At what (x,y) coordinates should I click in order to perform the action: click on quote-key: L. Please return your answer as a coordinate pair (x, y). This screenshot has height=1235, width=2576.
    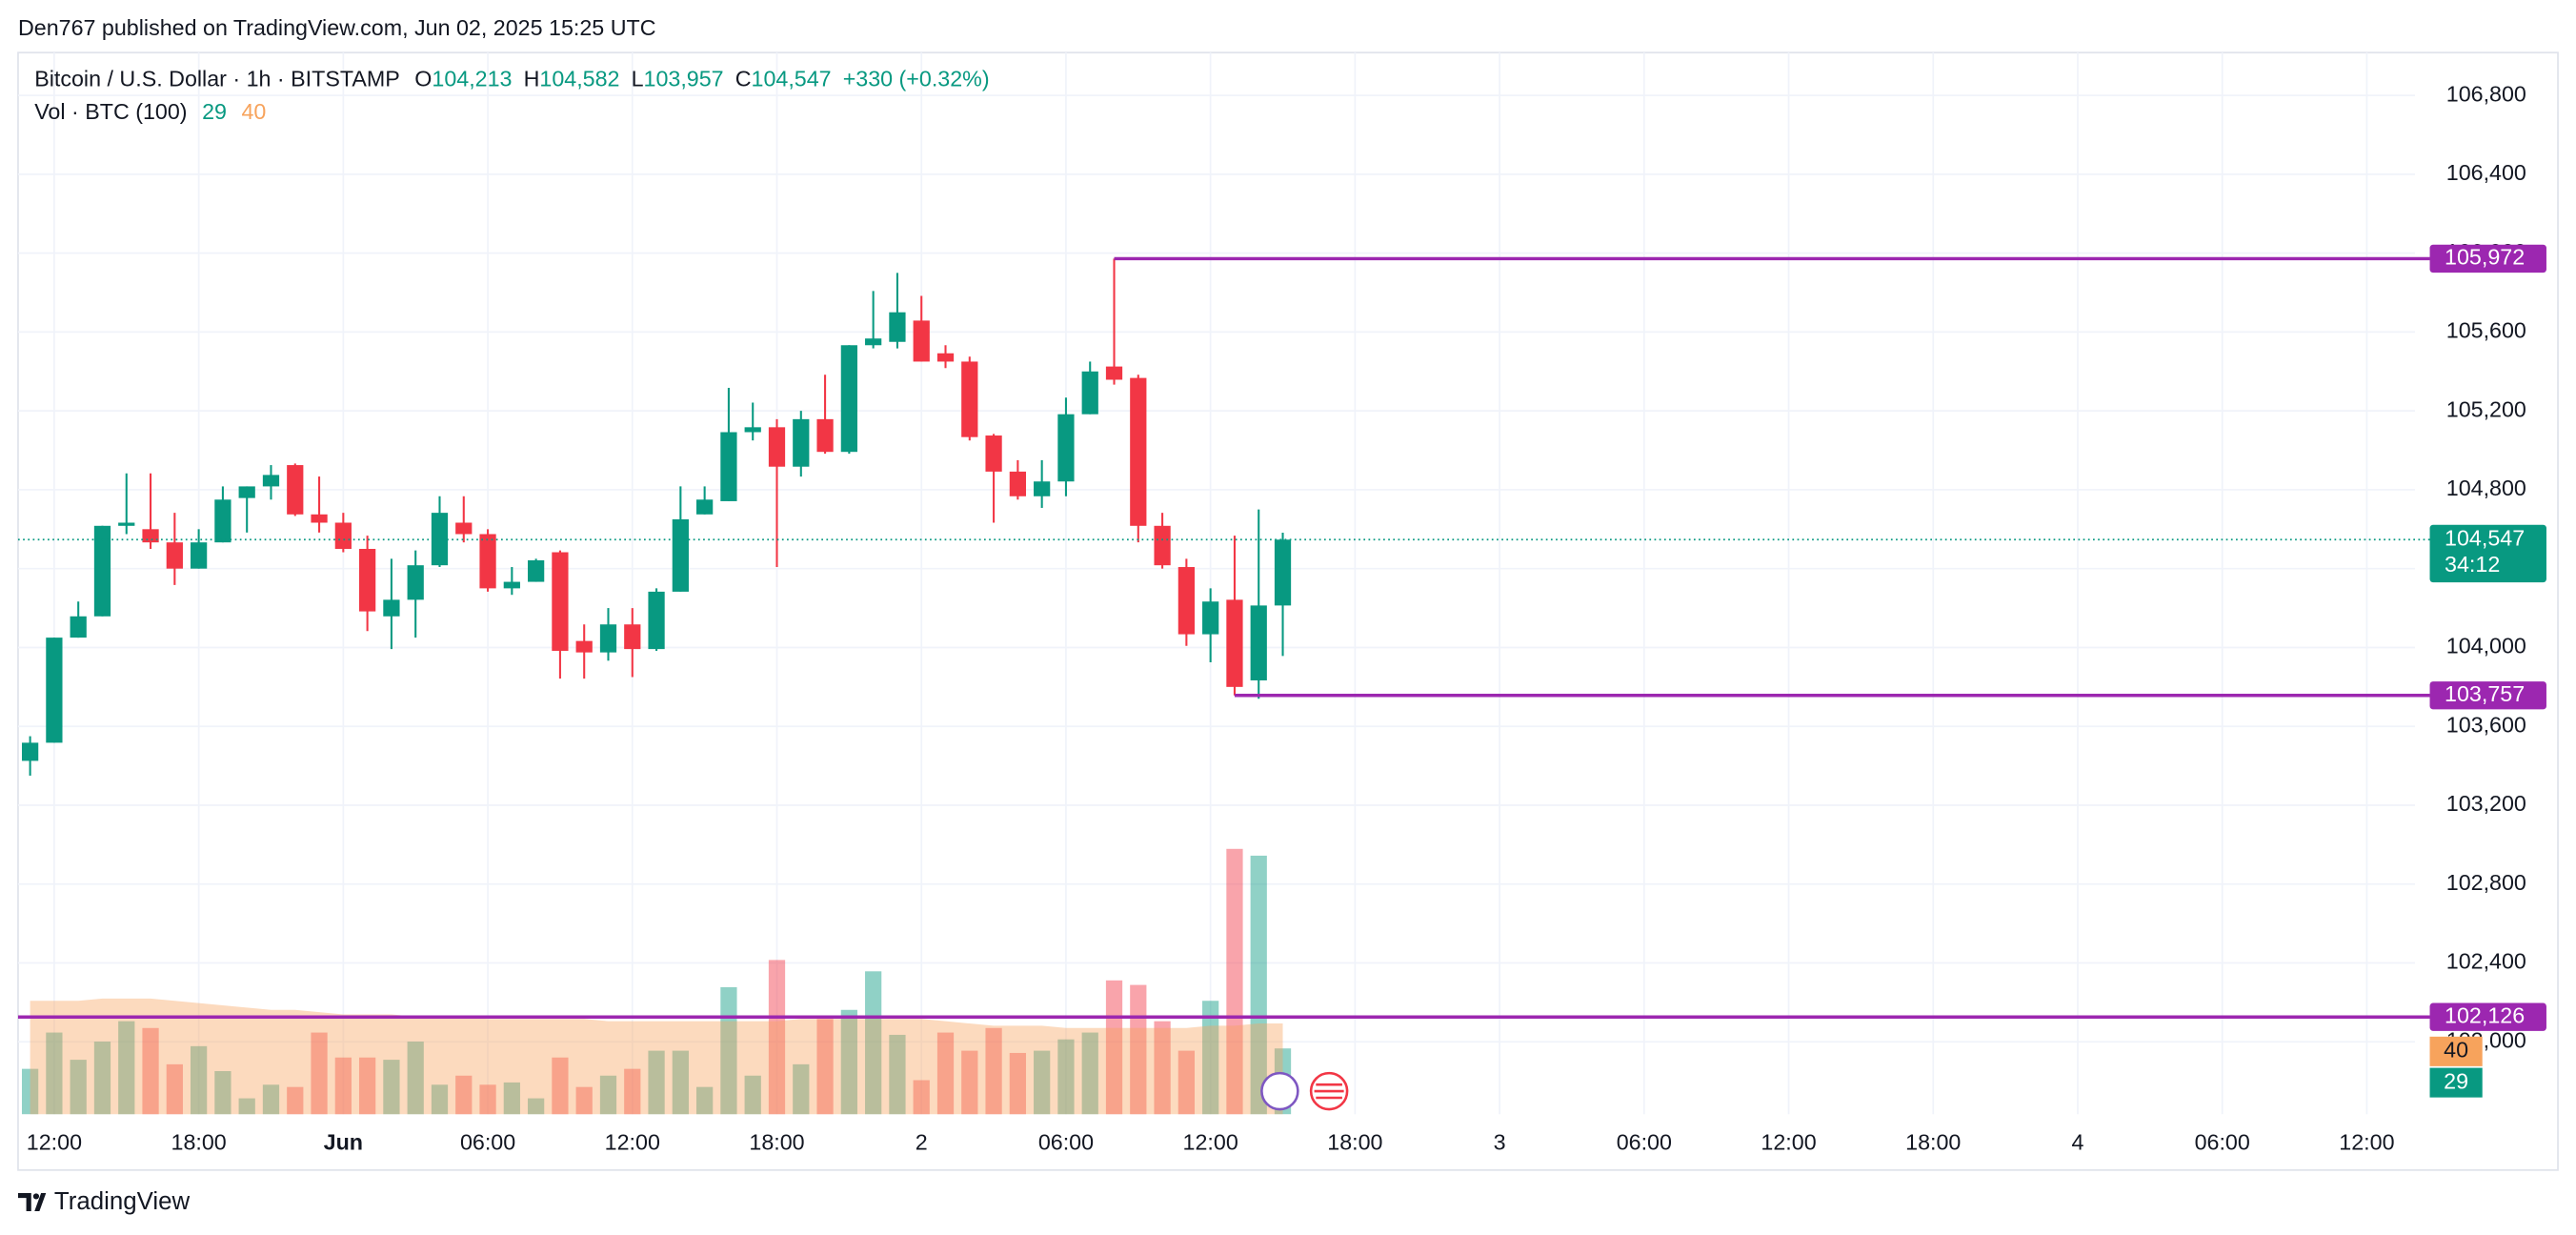
    Looking at the image, I should click on (638, 79).